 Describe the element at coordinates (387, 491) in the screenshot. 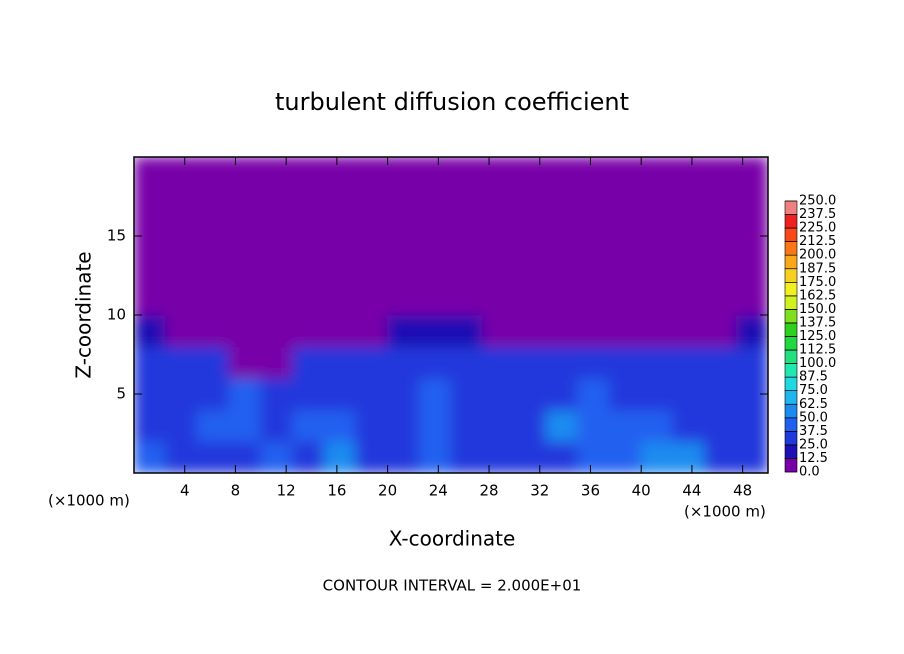

I see `x-tick-label: 20` at that location.